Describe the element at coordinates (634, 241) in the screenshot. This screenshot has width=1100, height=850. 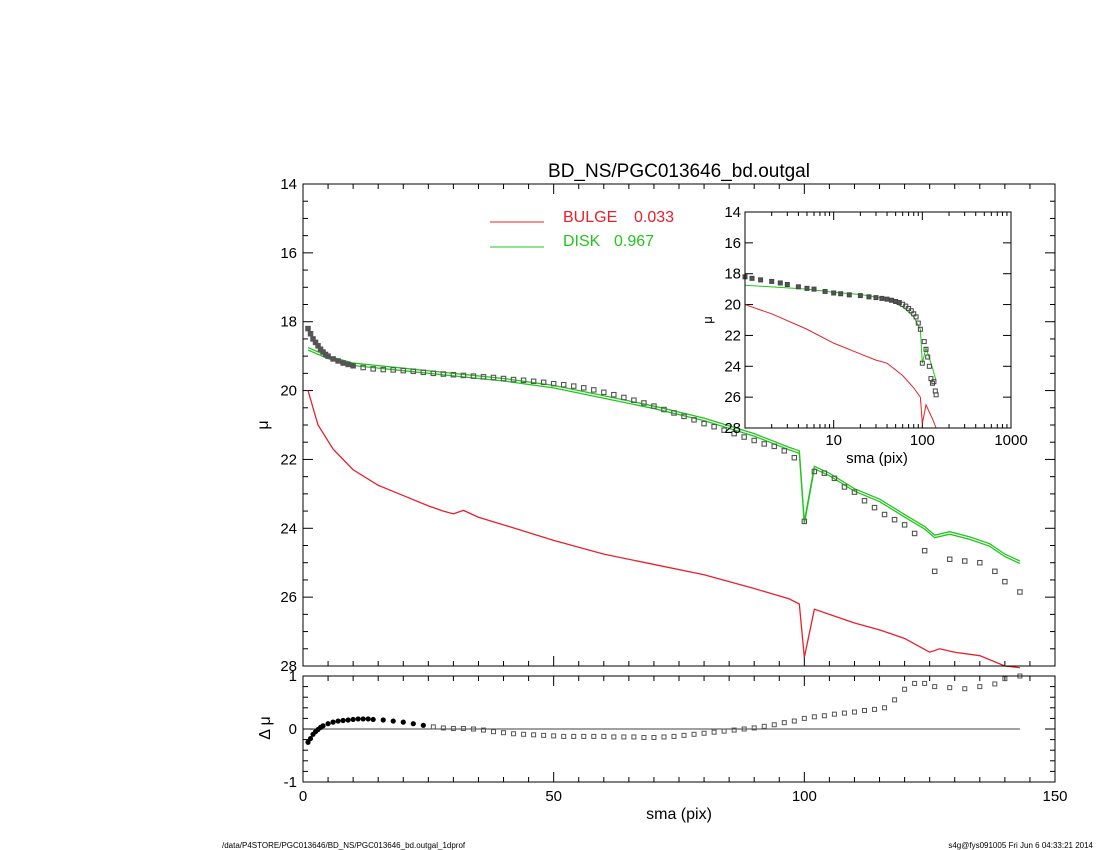
I see `legend-disk-value: 0.967` at that location.